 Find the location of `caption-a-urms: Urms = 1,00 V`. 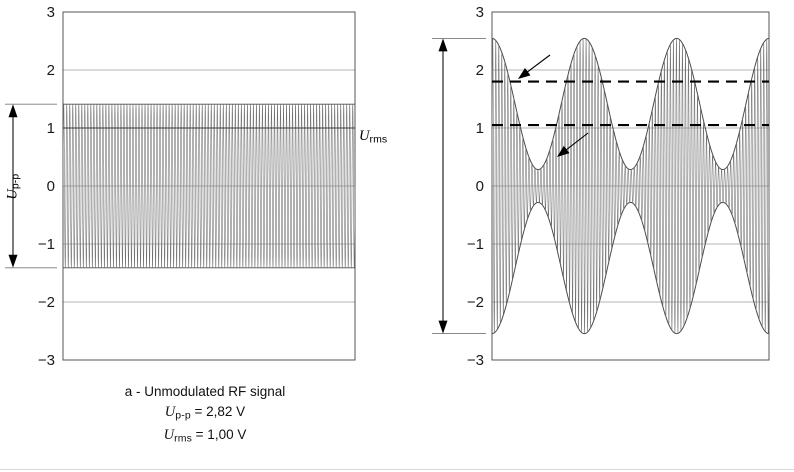

caption-a-urms: Urms = 1,00 V is located at coordinates (205, 436).